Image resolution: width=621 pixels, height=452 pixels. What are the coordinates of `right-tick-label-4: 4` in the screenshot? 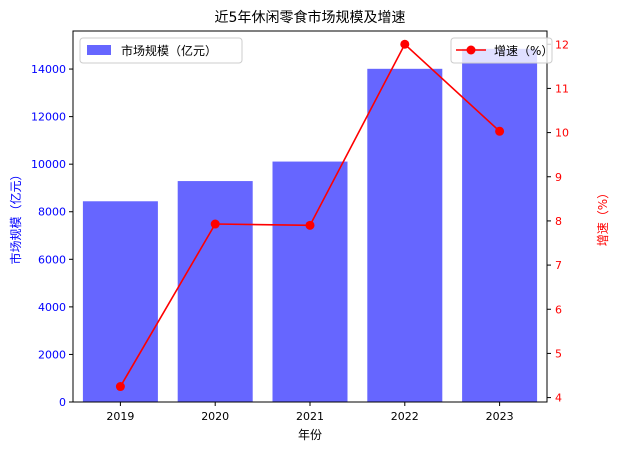 It's located at (558, 398).